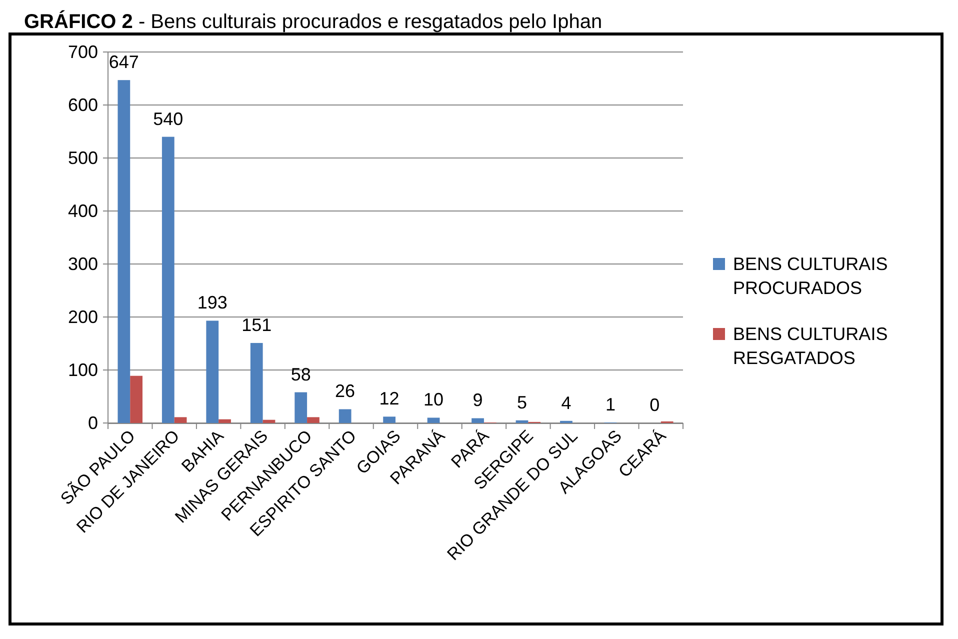 This screenshot has height=639, width=958. I want to click on data-label: 151, so click(257, 324).